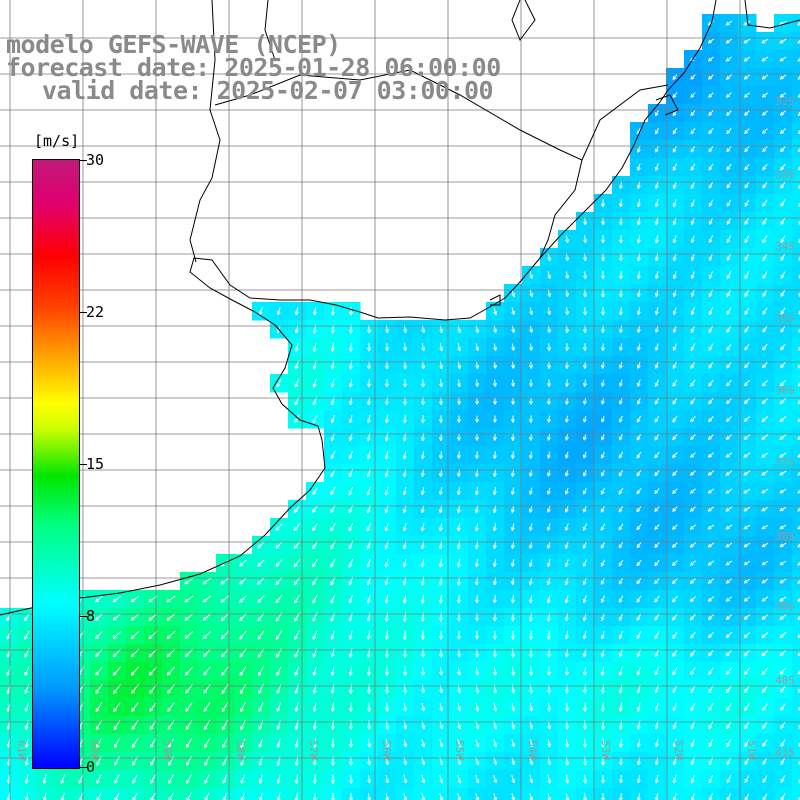  I want to click on colorbar-tick-label: 22, so click(95, 312).